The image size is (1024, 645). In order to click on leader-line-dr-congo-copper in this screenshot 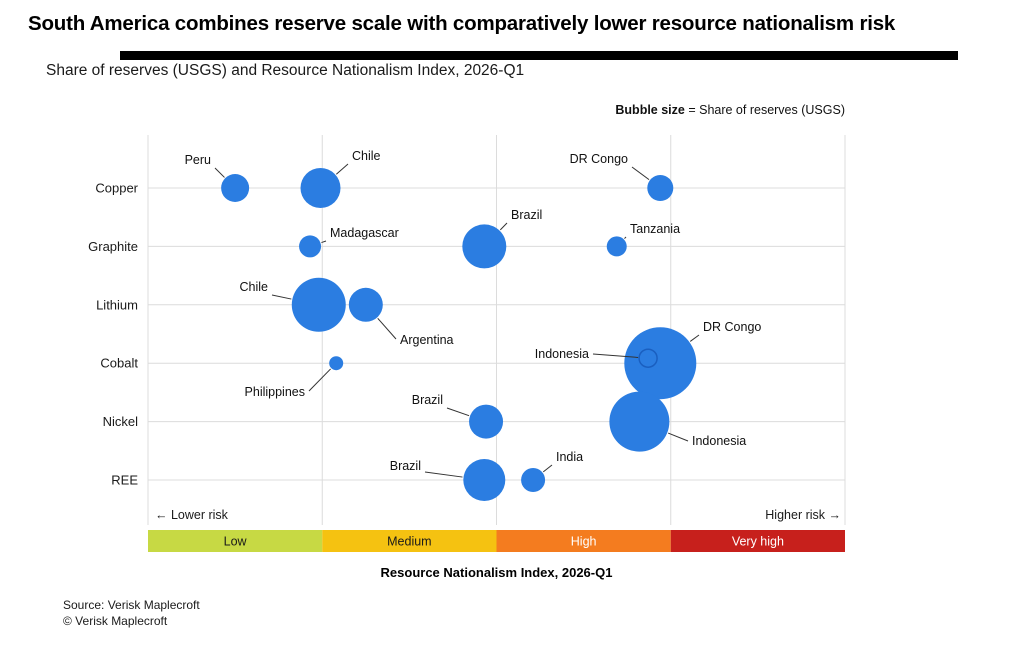, I will do `click(640, 173)`.